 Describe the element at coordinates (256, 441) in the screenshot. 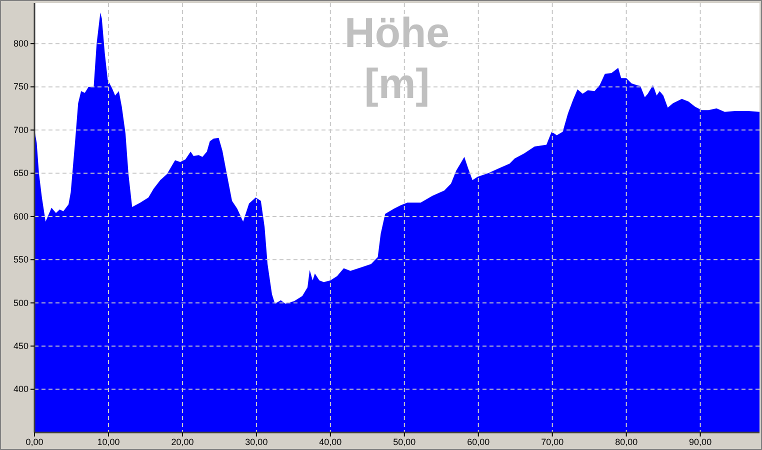

I see `x-tick-label: 30,00` at that location.